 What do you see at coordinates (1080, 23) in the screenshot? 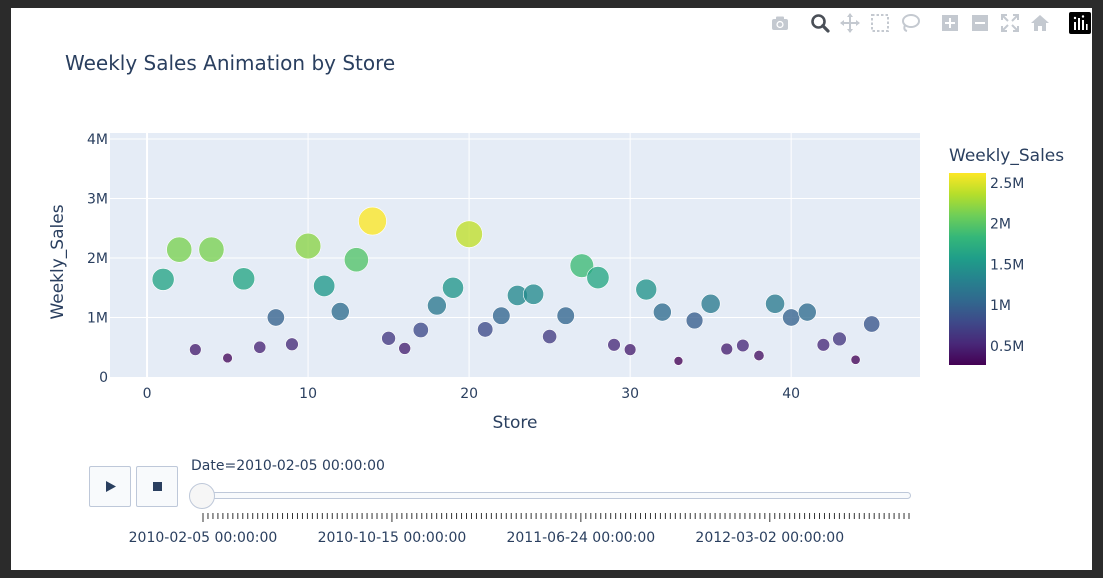
I see `plotly-logo-icon` at bounding box center [1080, 23].